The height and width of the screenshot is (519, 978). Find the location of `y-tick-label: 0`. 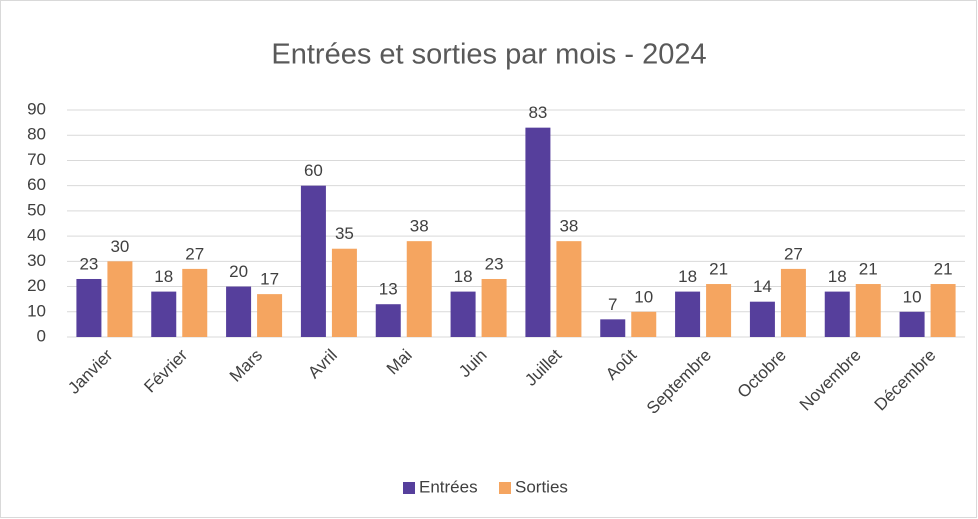

y-tick-label: 0 is located at coordinates (41, 335).